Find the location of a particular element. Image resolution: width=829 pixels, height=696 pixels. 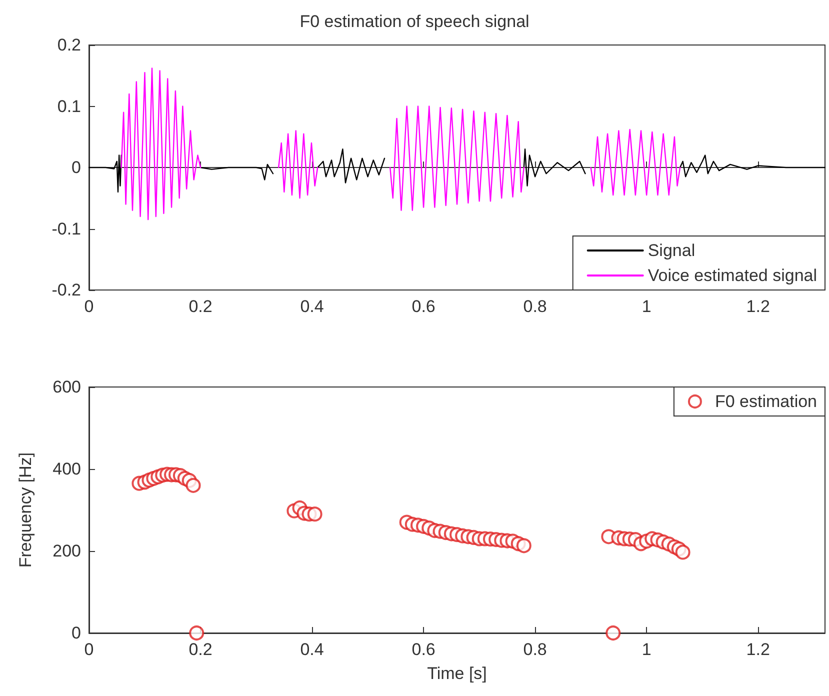

y-tick-label: 600 is located at coordinates (66, 387).